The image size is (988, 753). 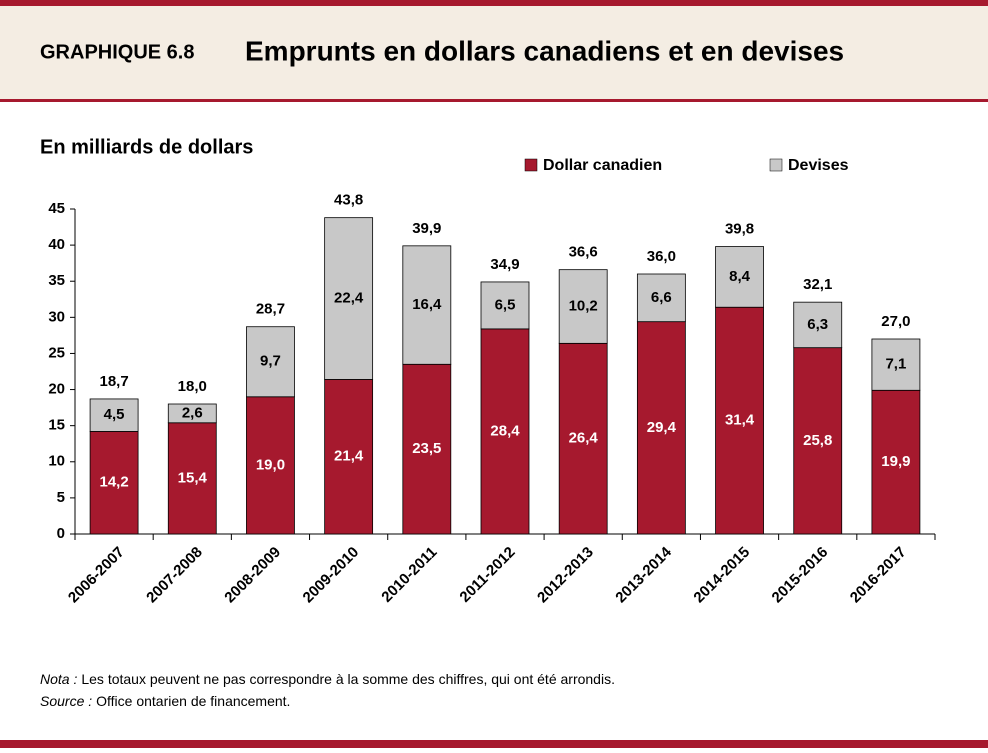 I want to click on value-label: 14,2, so click(x=113, y=482).